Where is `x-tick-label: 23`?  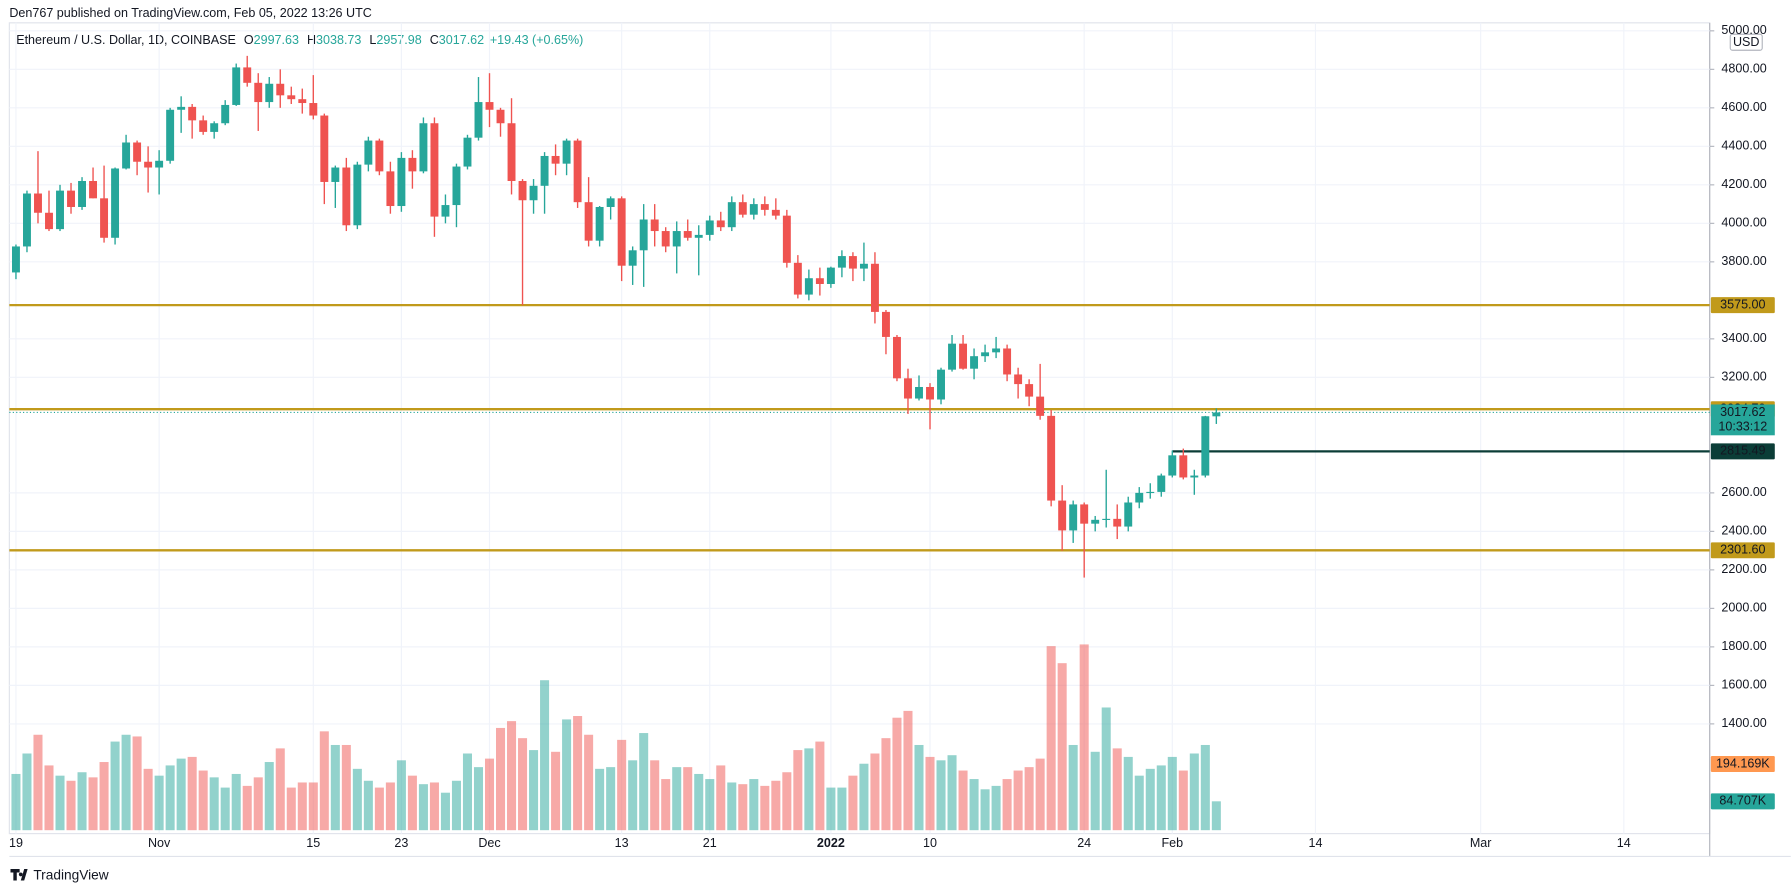 x-tick-label: 23 is located at coordinates (401, 843).